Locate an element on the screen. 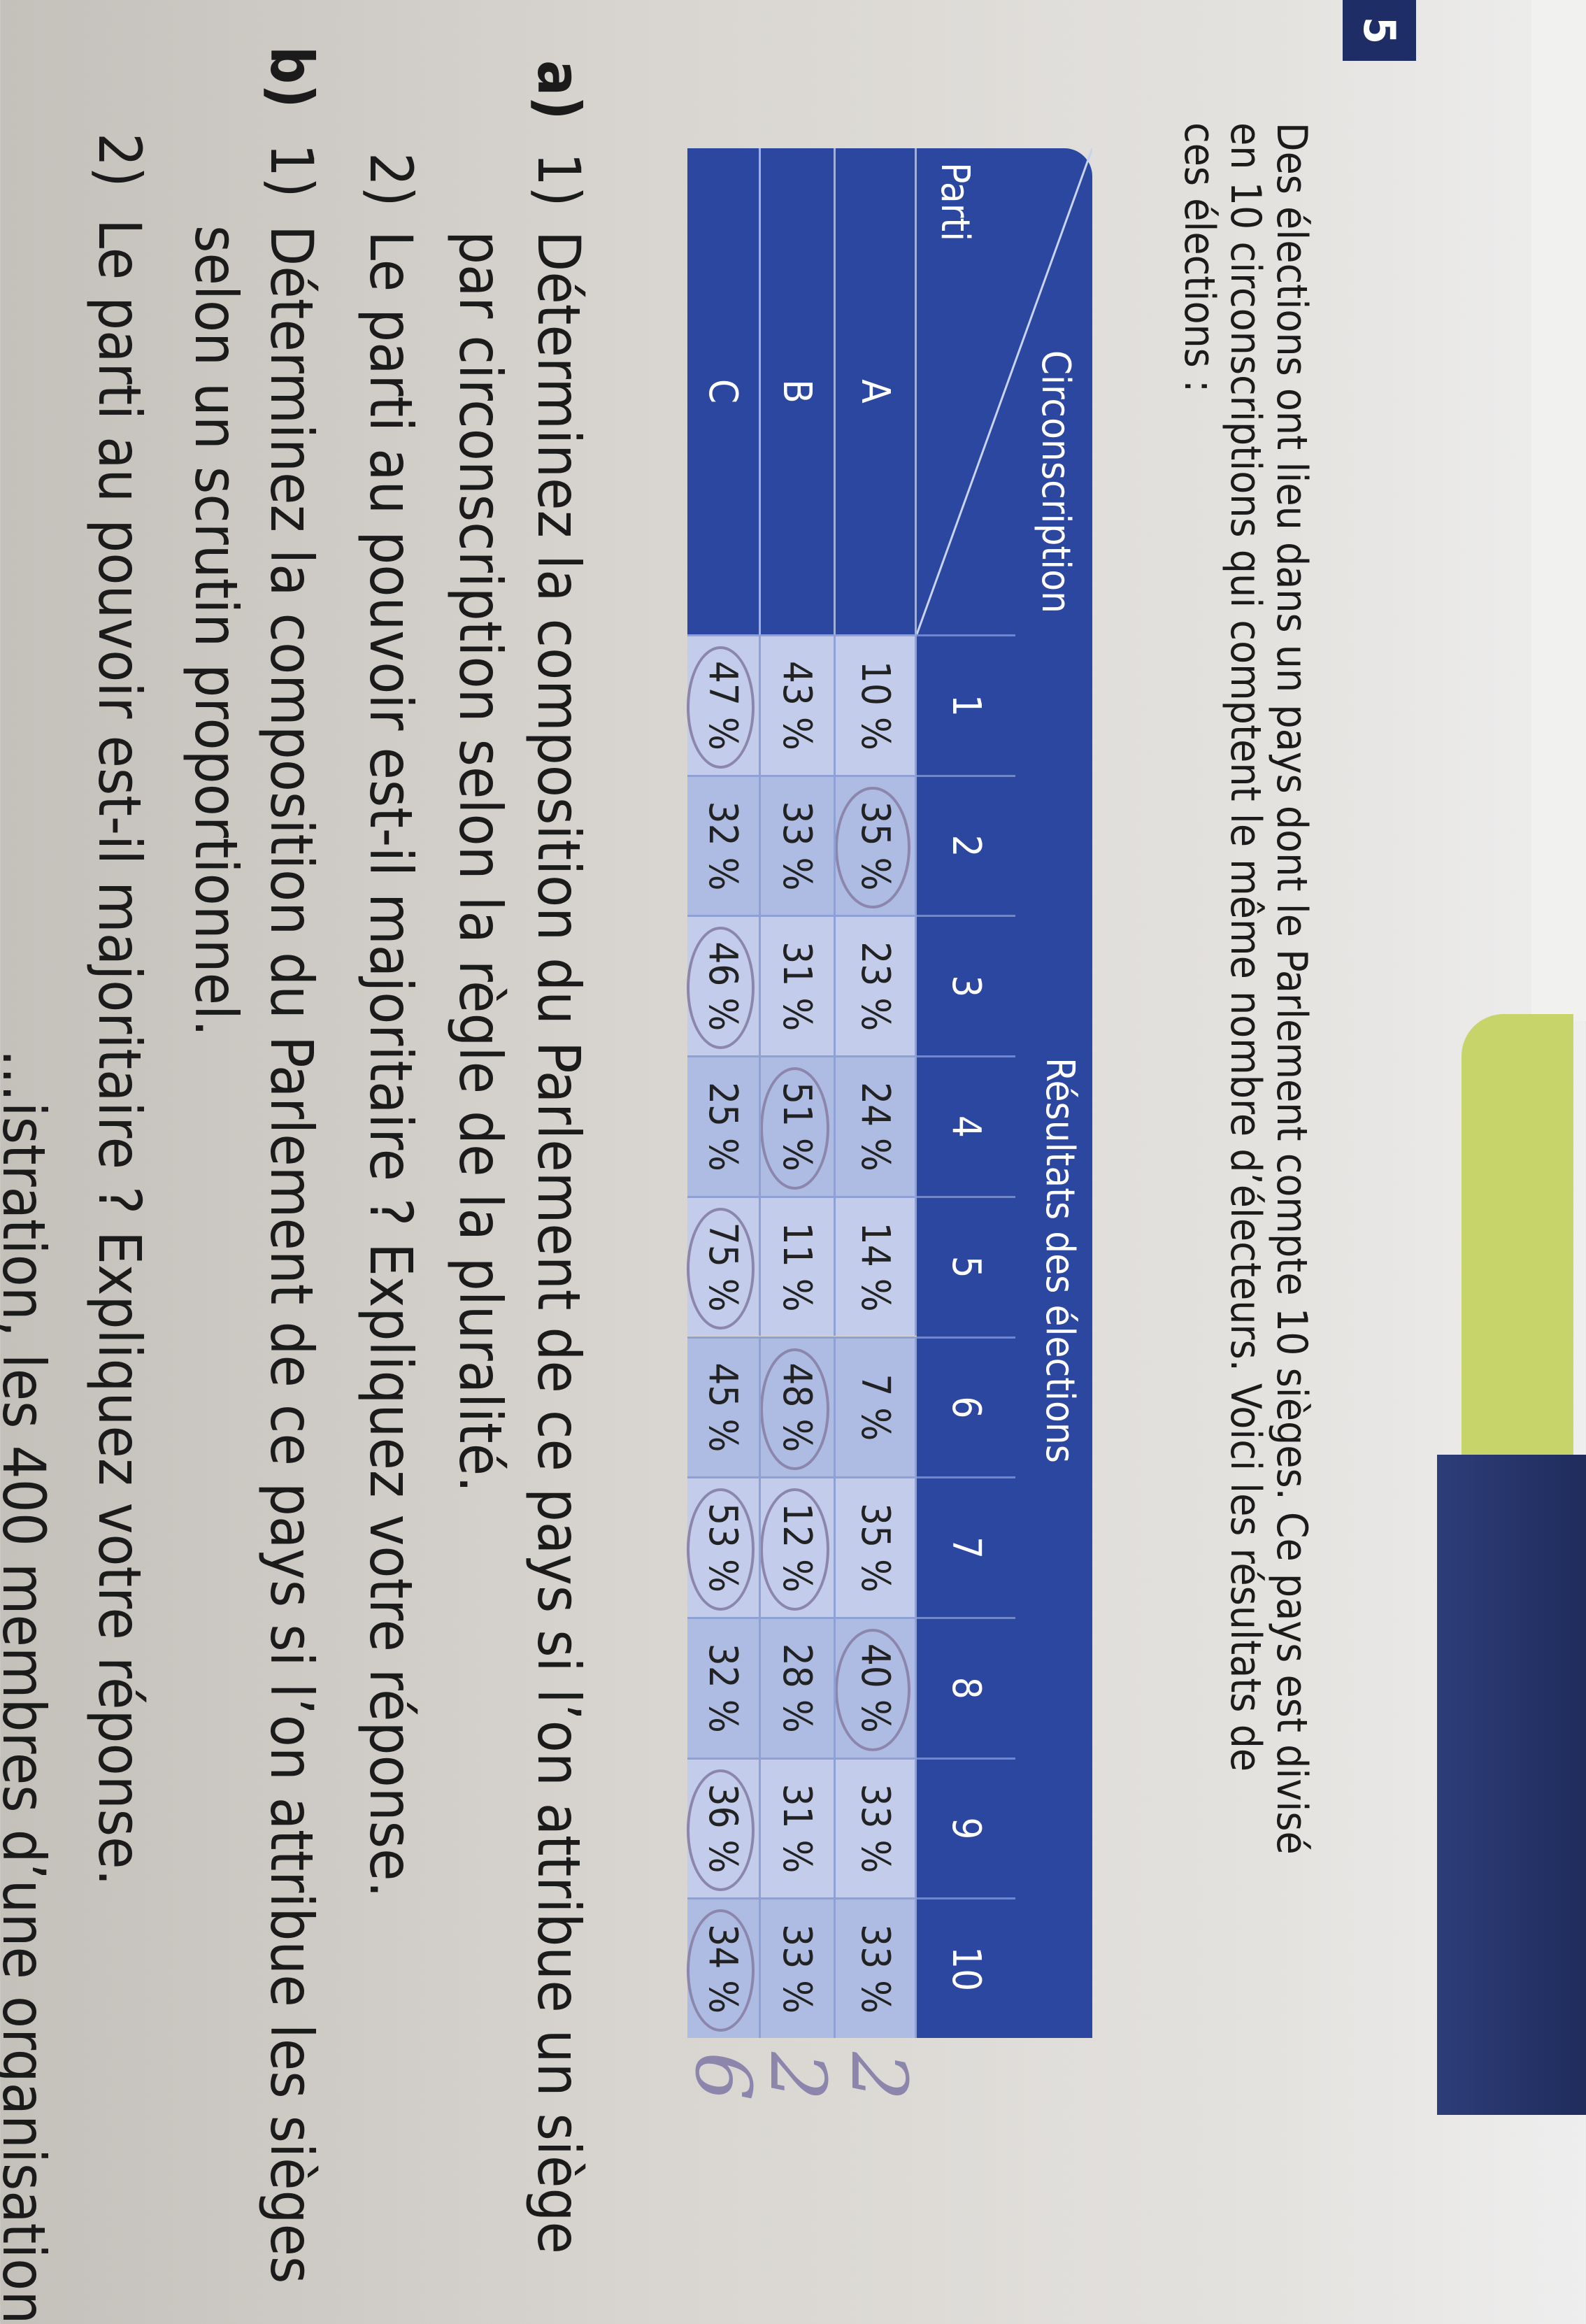 The height and width of the screenshot is (2324, 1586). diagonal-divider is located at coordinates (1004, 391).